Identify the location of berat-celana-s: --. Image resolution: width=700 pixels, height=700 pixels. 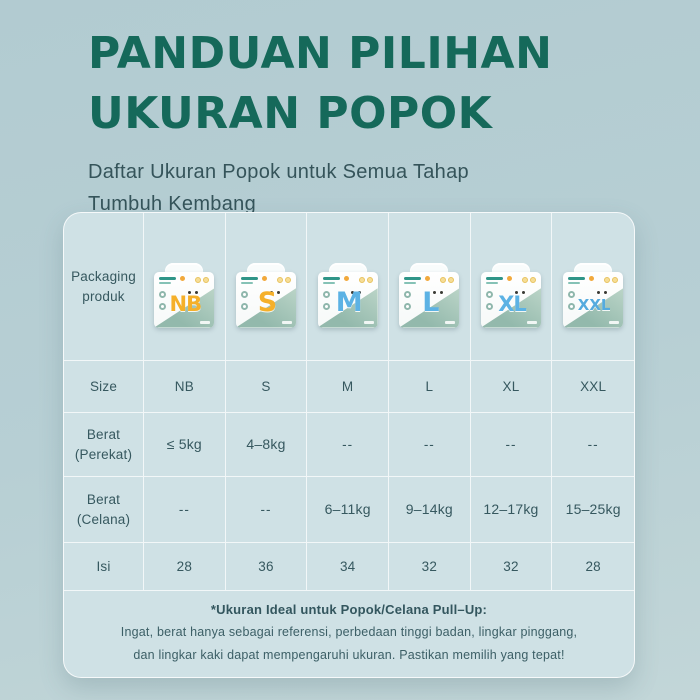
(267, 509).